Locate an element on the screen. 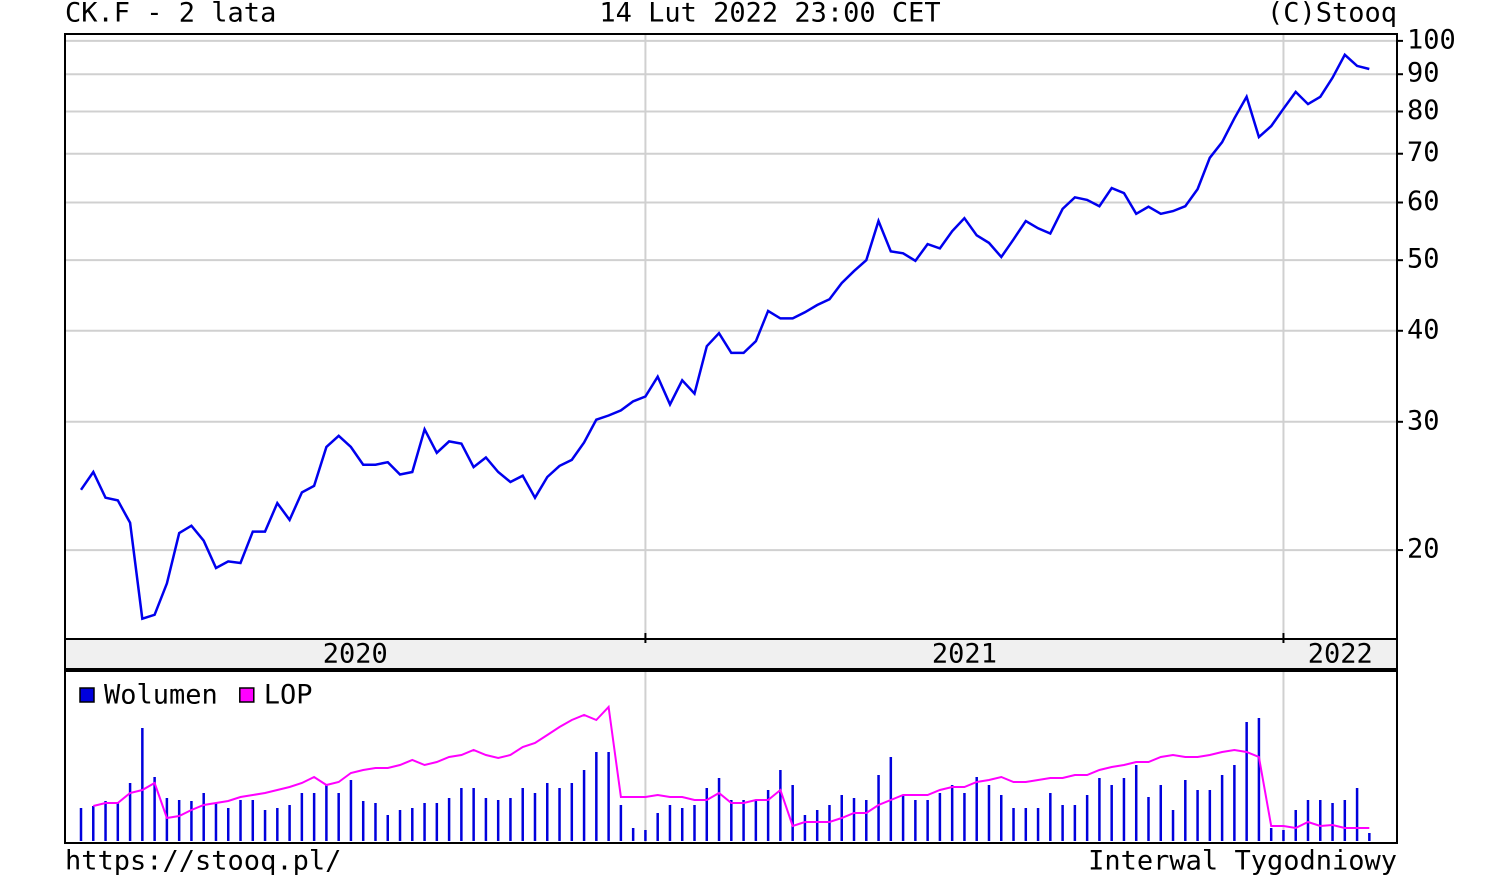 Image resolution: width=1485 pixels, height=876 pixels. price-line is located at coordinates (731, 767).